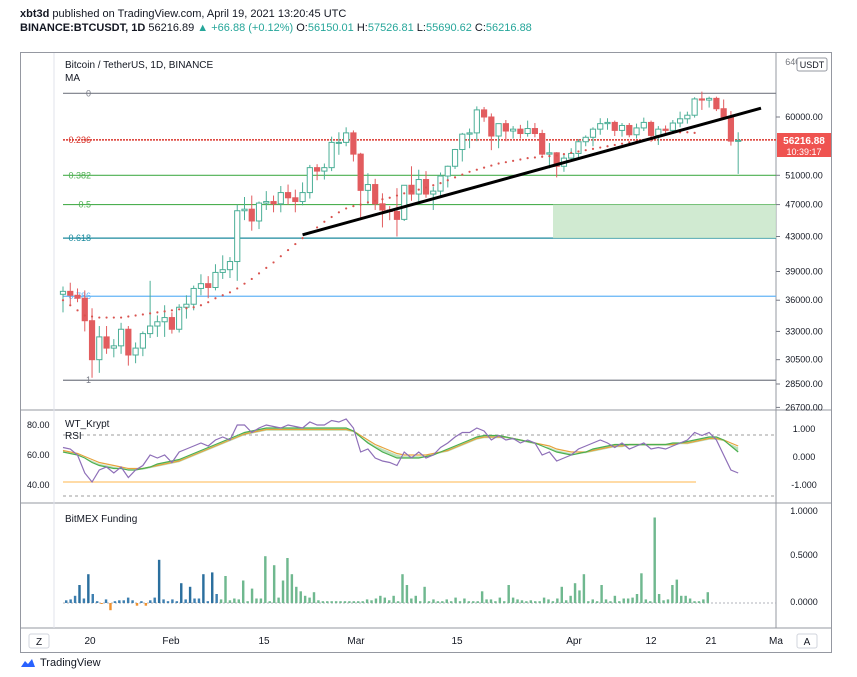 The height and width of the screenshot is (677, 857). What do you see at coordinates (812, 64) in the screenshot?
I see `currency-box` at bounding box center [812, 64].